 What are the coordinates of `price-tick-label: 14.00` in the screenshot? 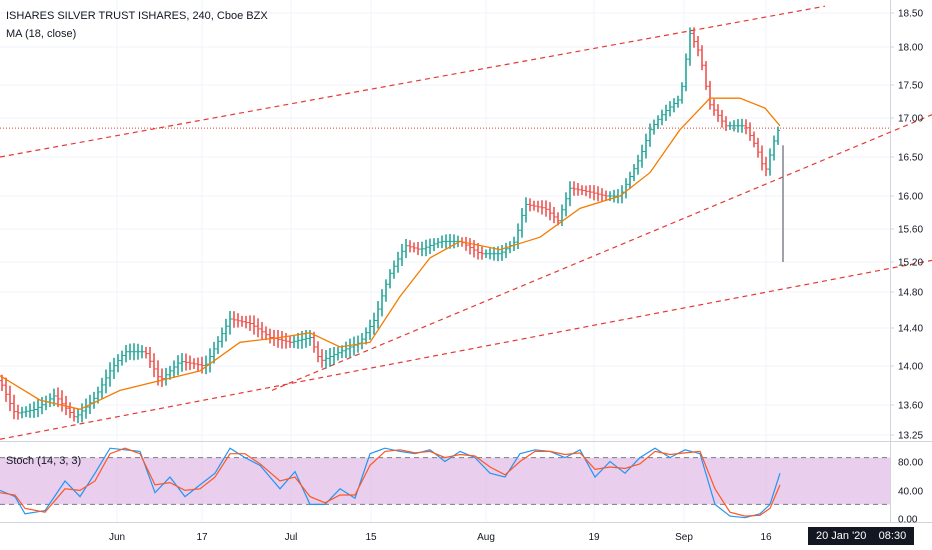 It's located at (910, 367).